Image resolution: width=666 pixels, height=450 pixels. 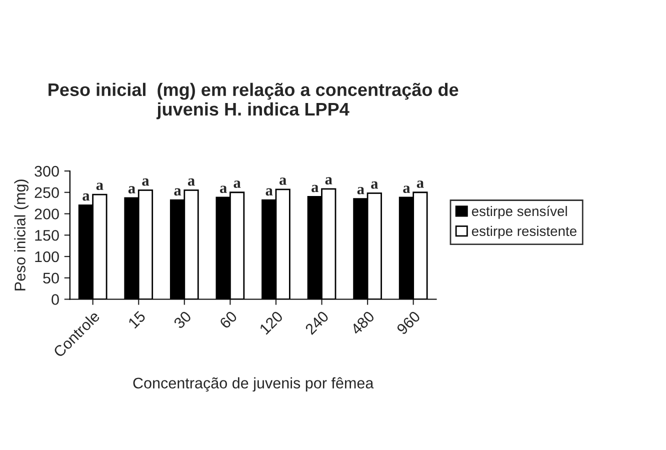 I want to click on legend-label: estirpe sensível, so click(x=519, y=212).